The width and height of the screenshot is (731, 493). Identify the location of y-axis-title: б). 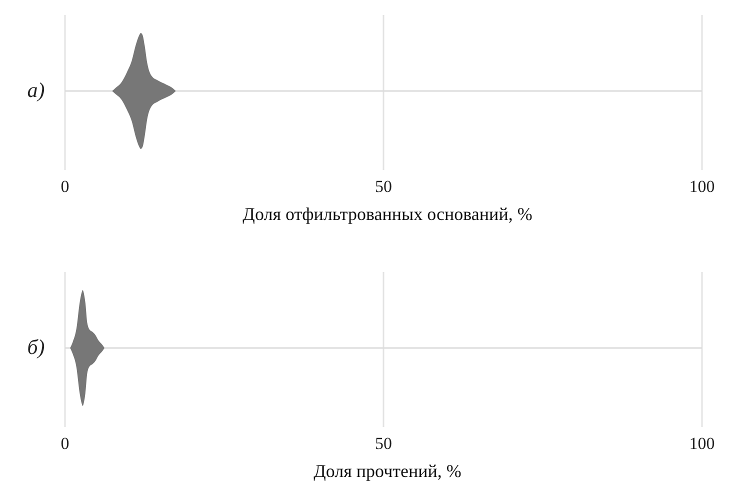
(36, 347).